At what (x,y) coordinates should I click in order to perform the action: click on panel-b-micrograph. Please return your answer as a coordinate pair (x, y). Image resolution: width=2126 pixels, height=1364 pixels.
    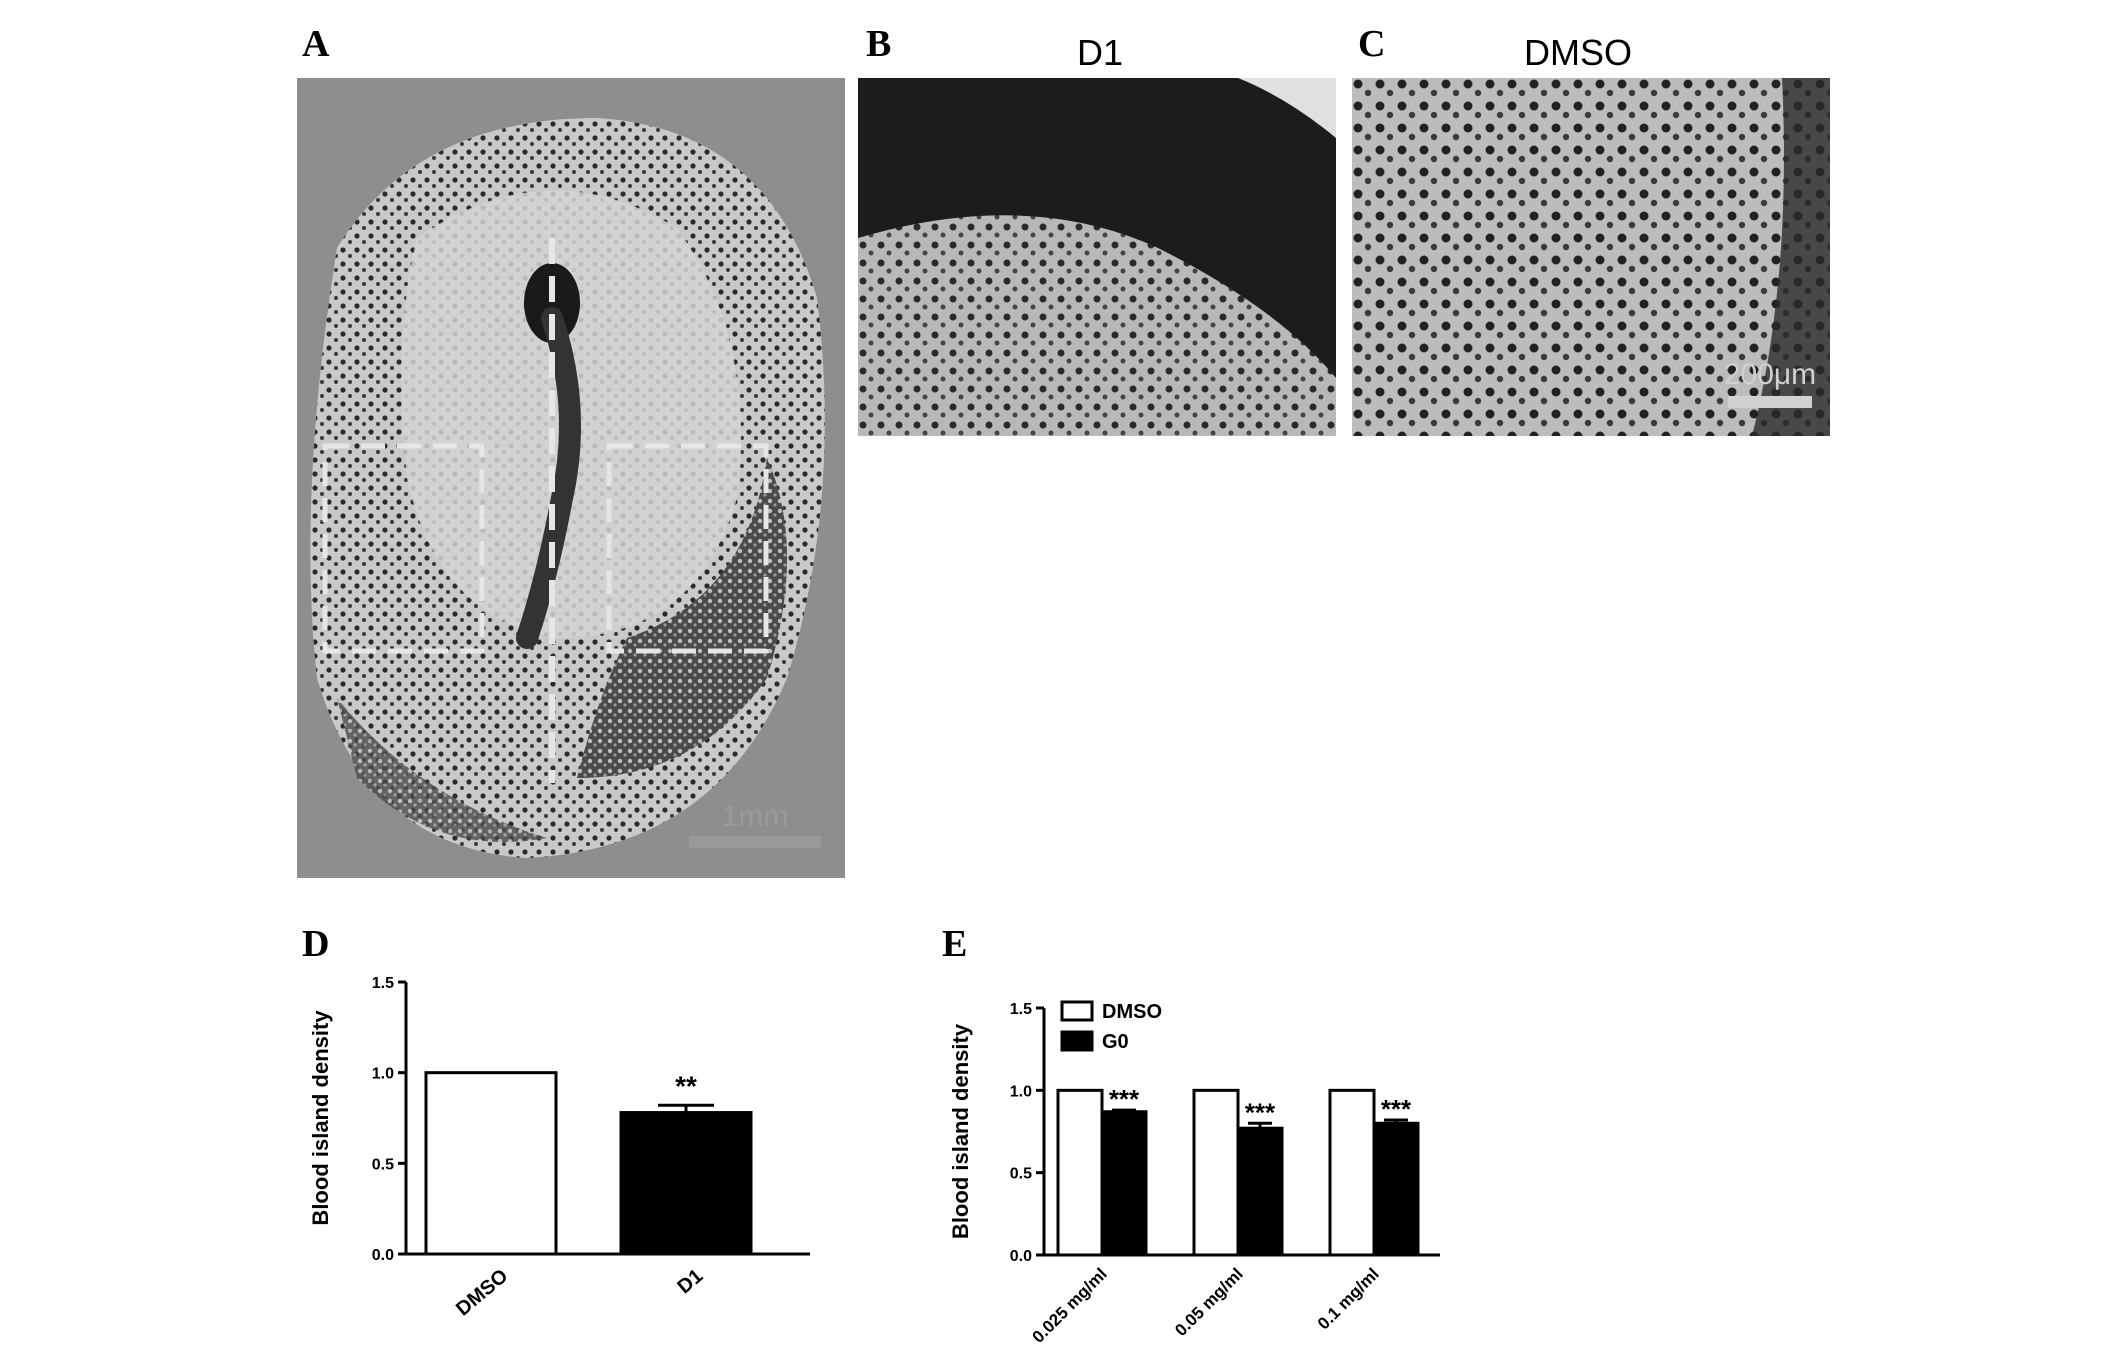
    Looking at the image, I should click on (1097, 257).